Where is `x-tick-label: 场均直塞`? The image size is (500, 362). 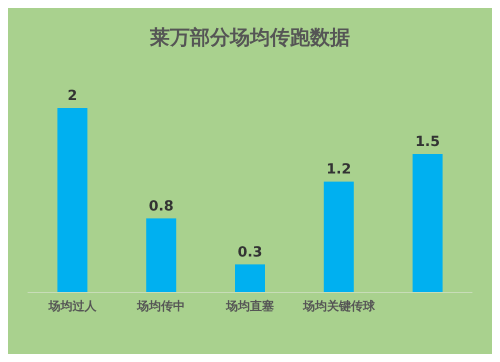
x-tick-label: 场均直塞 is located at coordinates (249, 306).